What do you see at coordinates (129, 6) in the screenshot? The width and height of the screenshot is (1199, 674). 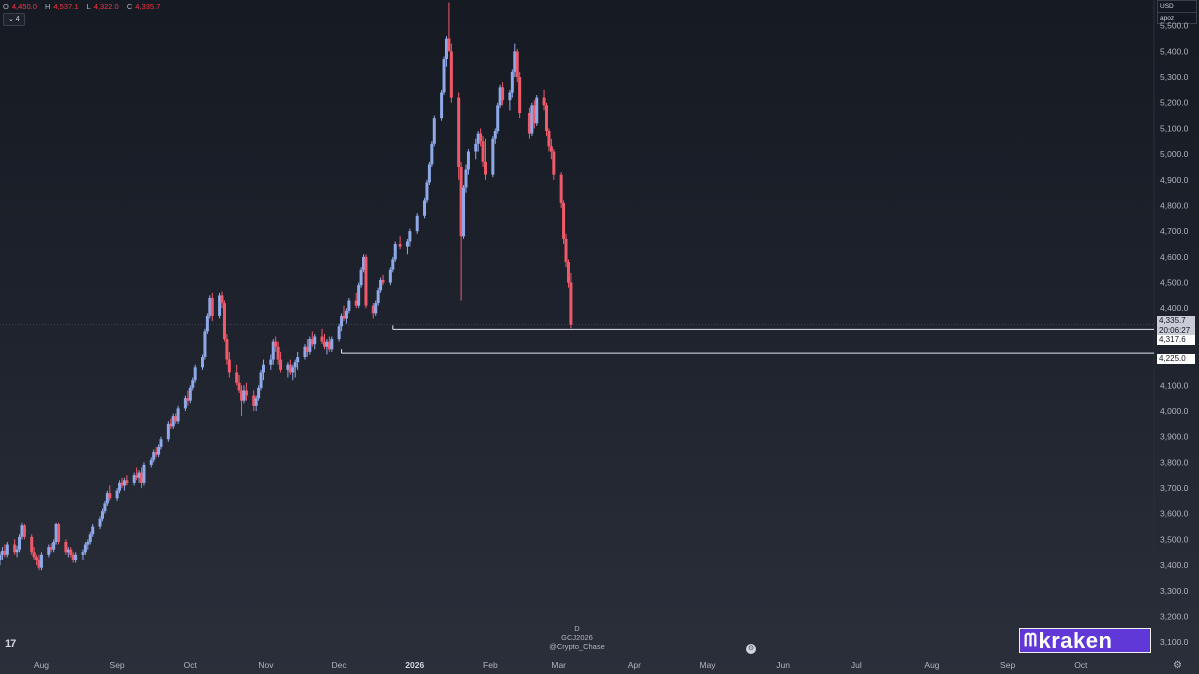 I see `close-key: C` at bounding box center [129, 6].